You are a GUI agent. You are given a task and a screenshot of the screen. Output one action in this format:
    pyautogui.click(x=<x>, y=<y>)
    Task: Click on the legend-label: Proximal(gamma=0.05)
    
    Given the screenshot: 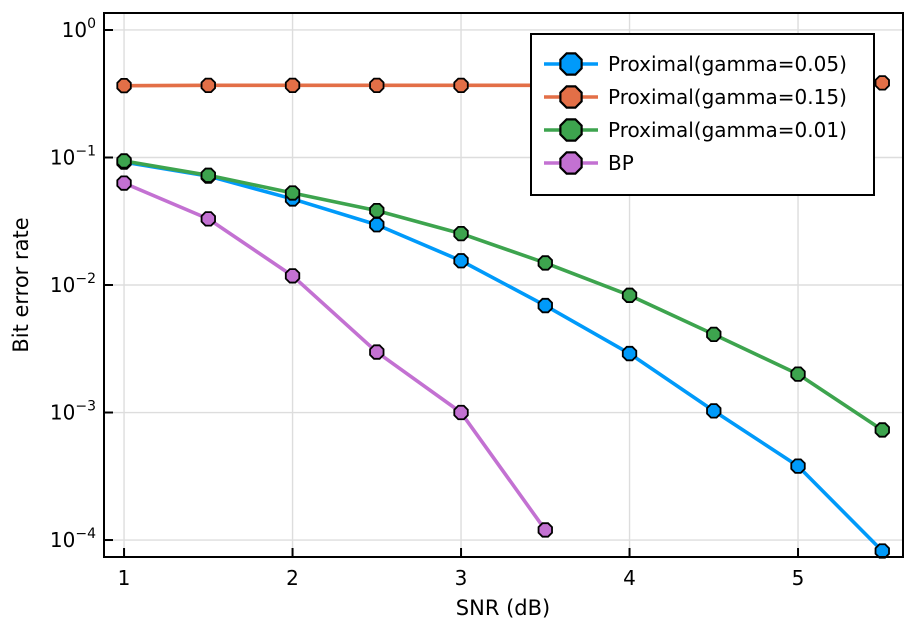 What is the action you would take?
    pyautogui.click(x=727, y=63)
    